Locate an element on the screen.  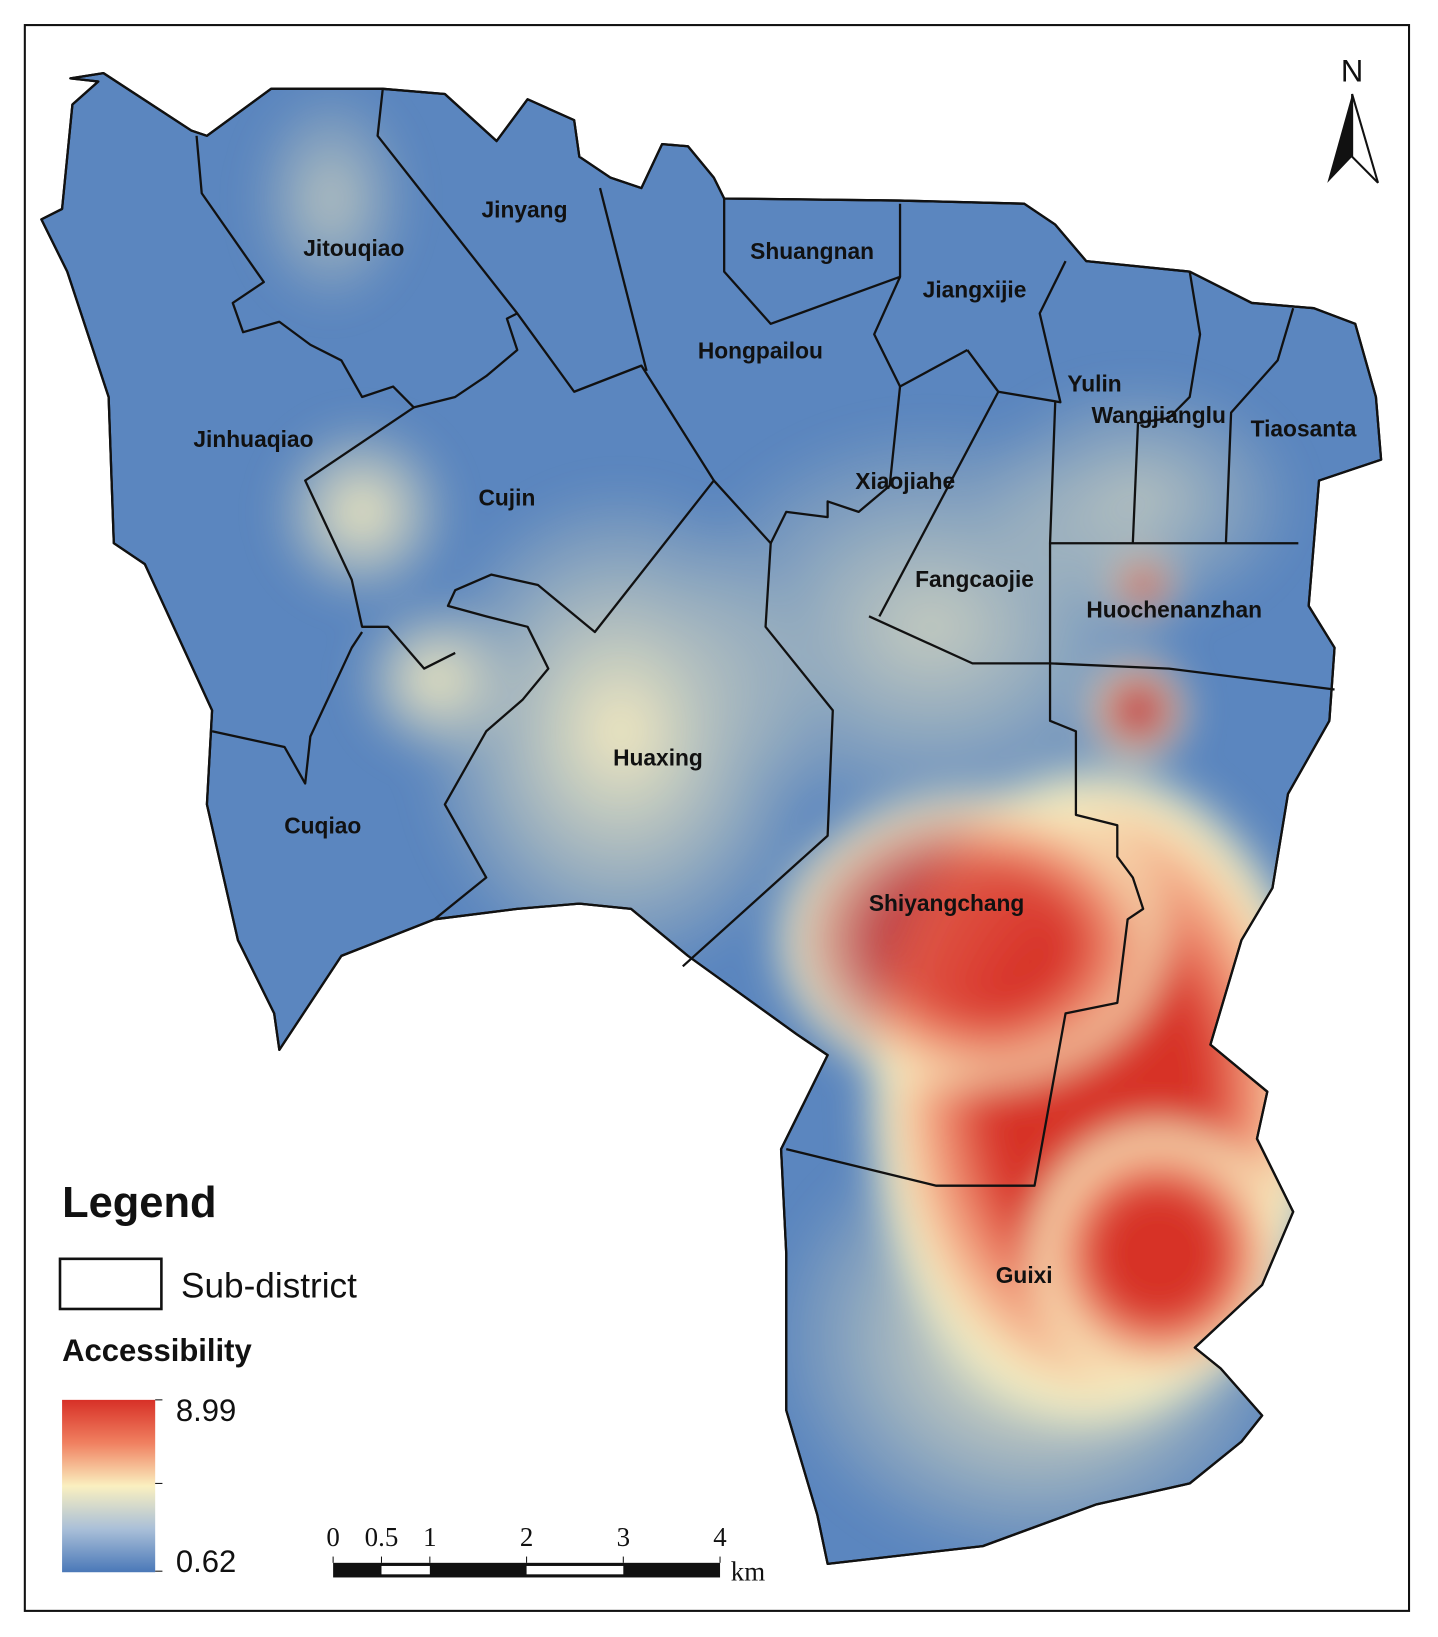
legend-title: Legend is located at coordinates (139, 1202).